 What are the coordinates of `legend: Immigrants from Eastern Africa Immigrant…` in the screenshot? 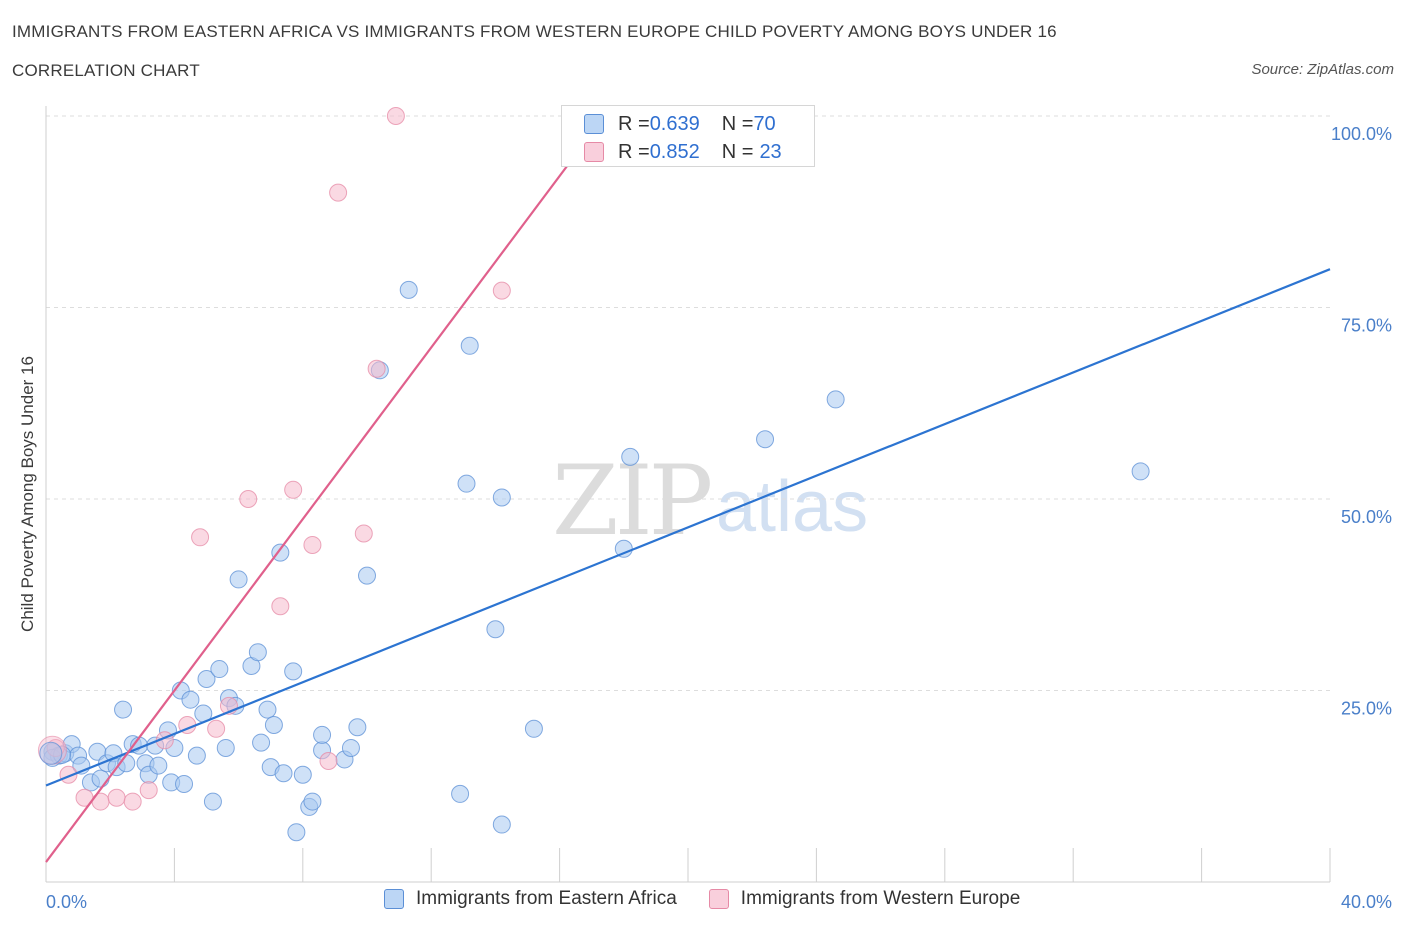 It's located at (718, 899).